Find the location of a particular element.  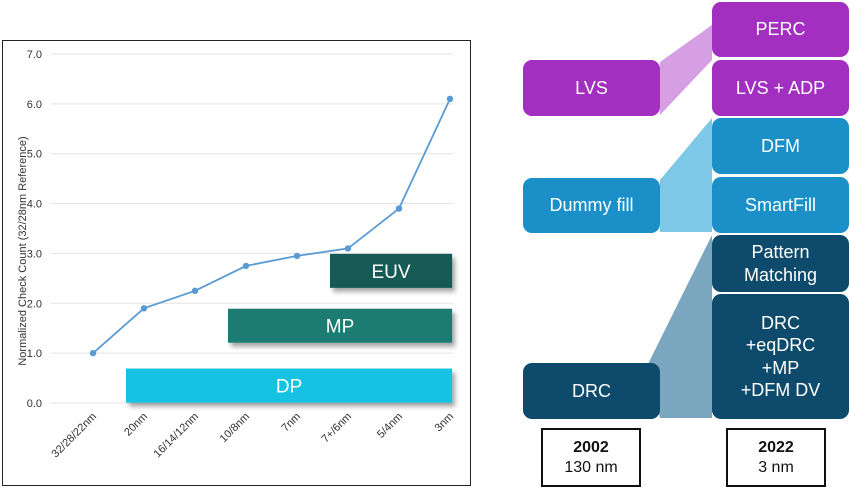

band-euv is located at coordinates (391, 270).